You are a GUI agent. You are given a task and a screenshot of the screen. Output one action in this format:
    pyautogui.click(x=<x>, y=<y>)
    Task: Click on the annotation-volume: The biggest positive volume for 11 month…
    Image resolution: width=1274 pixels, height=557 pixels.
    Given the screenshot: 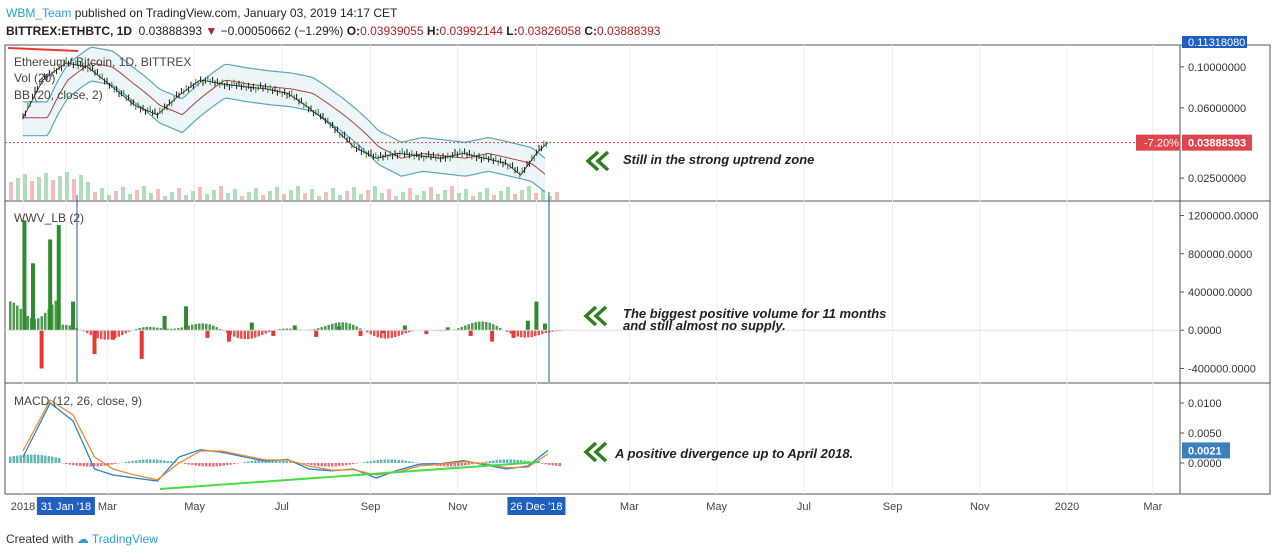 What is the action you would take?
    pyautogui.click(x=754, y=313)
    